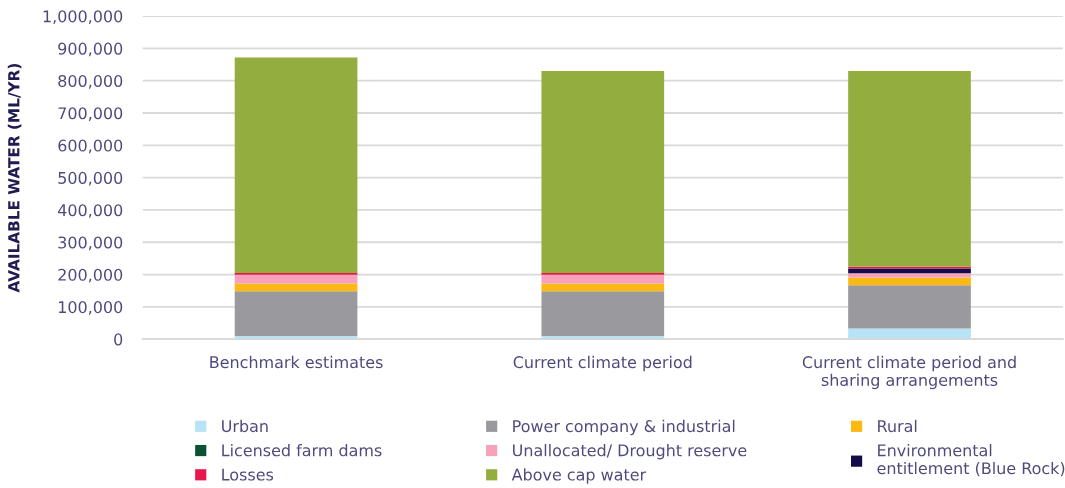 The width and height of the screenshot is (1065, 488). I want to click on legend-label: Environmental entitlement (Blue Rock), so click(971, 460).